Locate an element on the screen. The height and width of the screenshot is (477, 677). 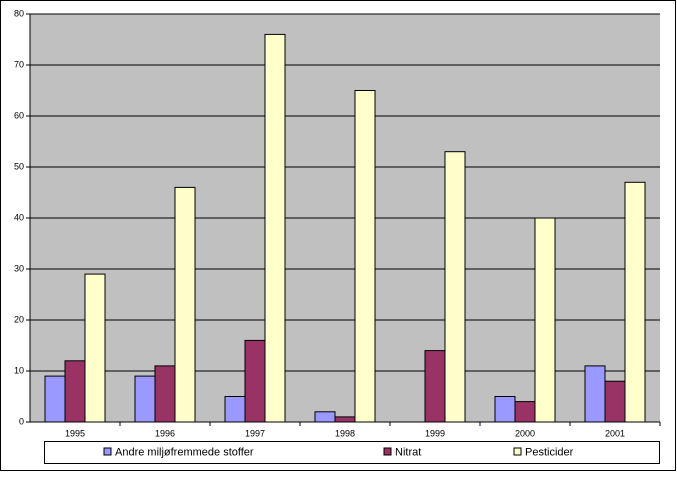
x-tick-label: 1996 is located at coordinates (165, 433).